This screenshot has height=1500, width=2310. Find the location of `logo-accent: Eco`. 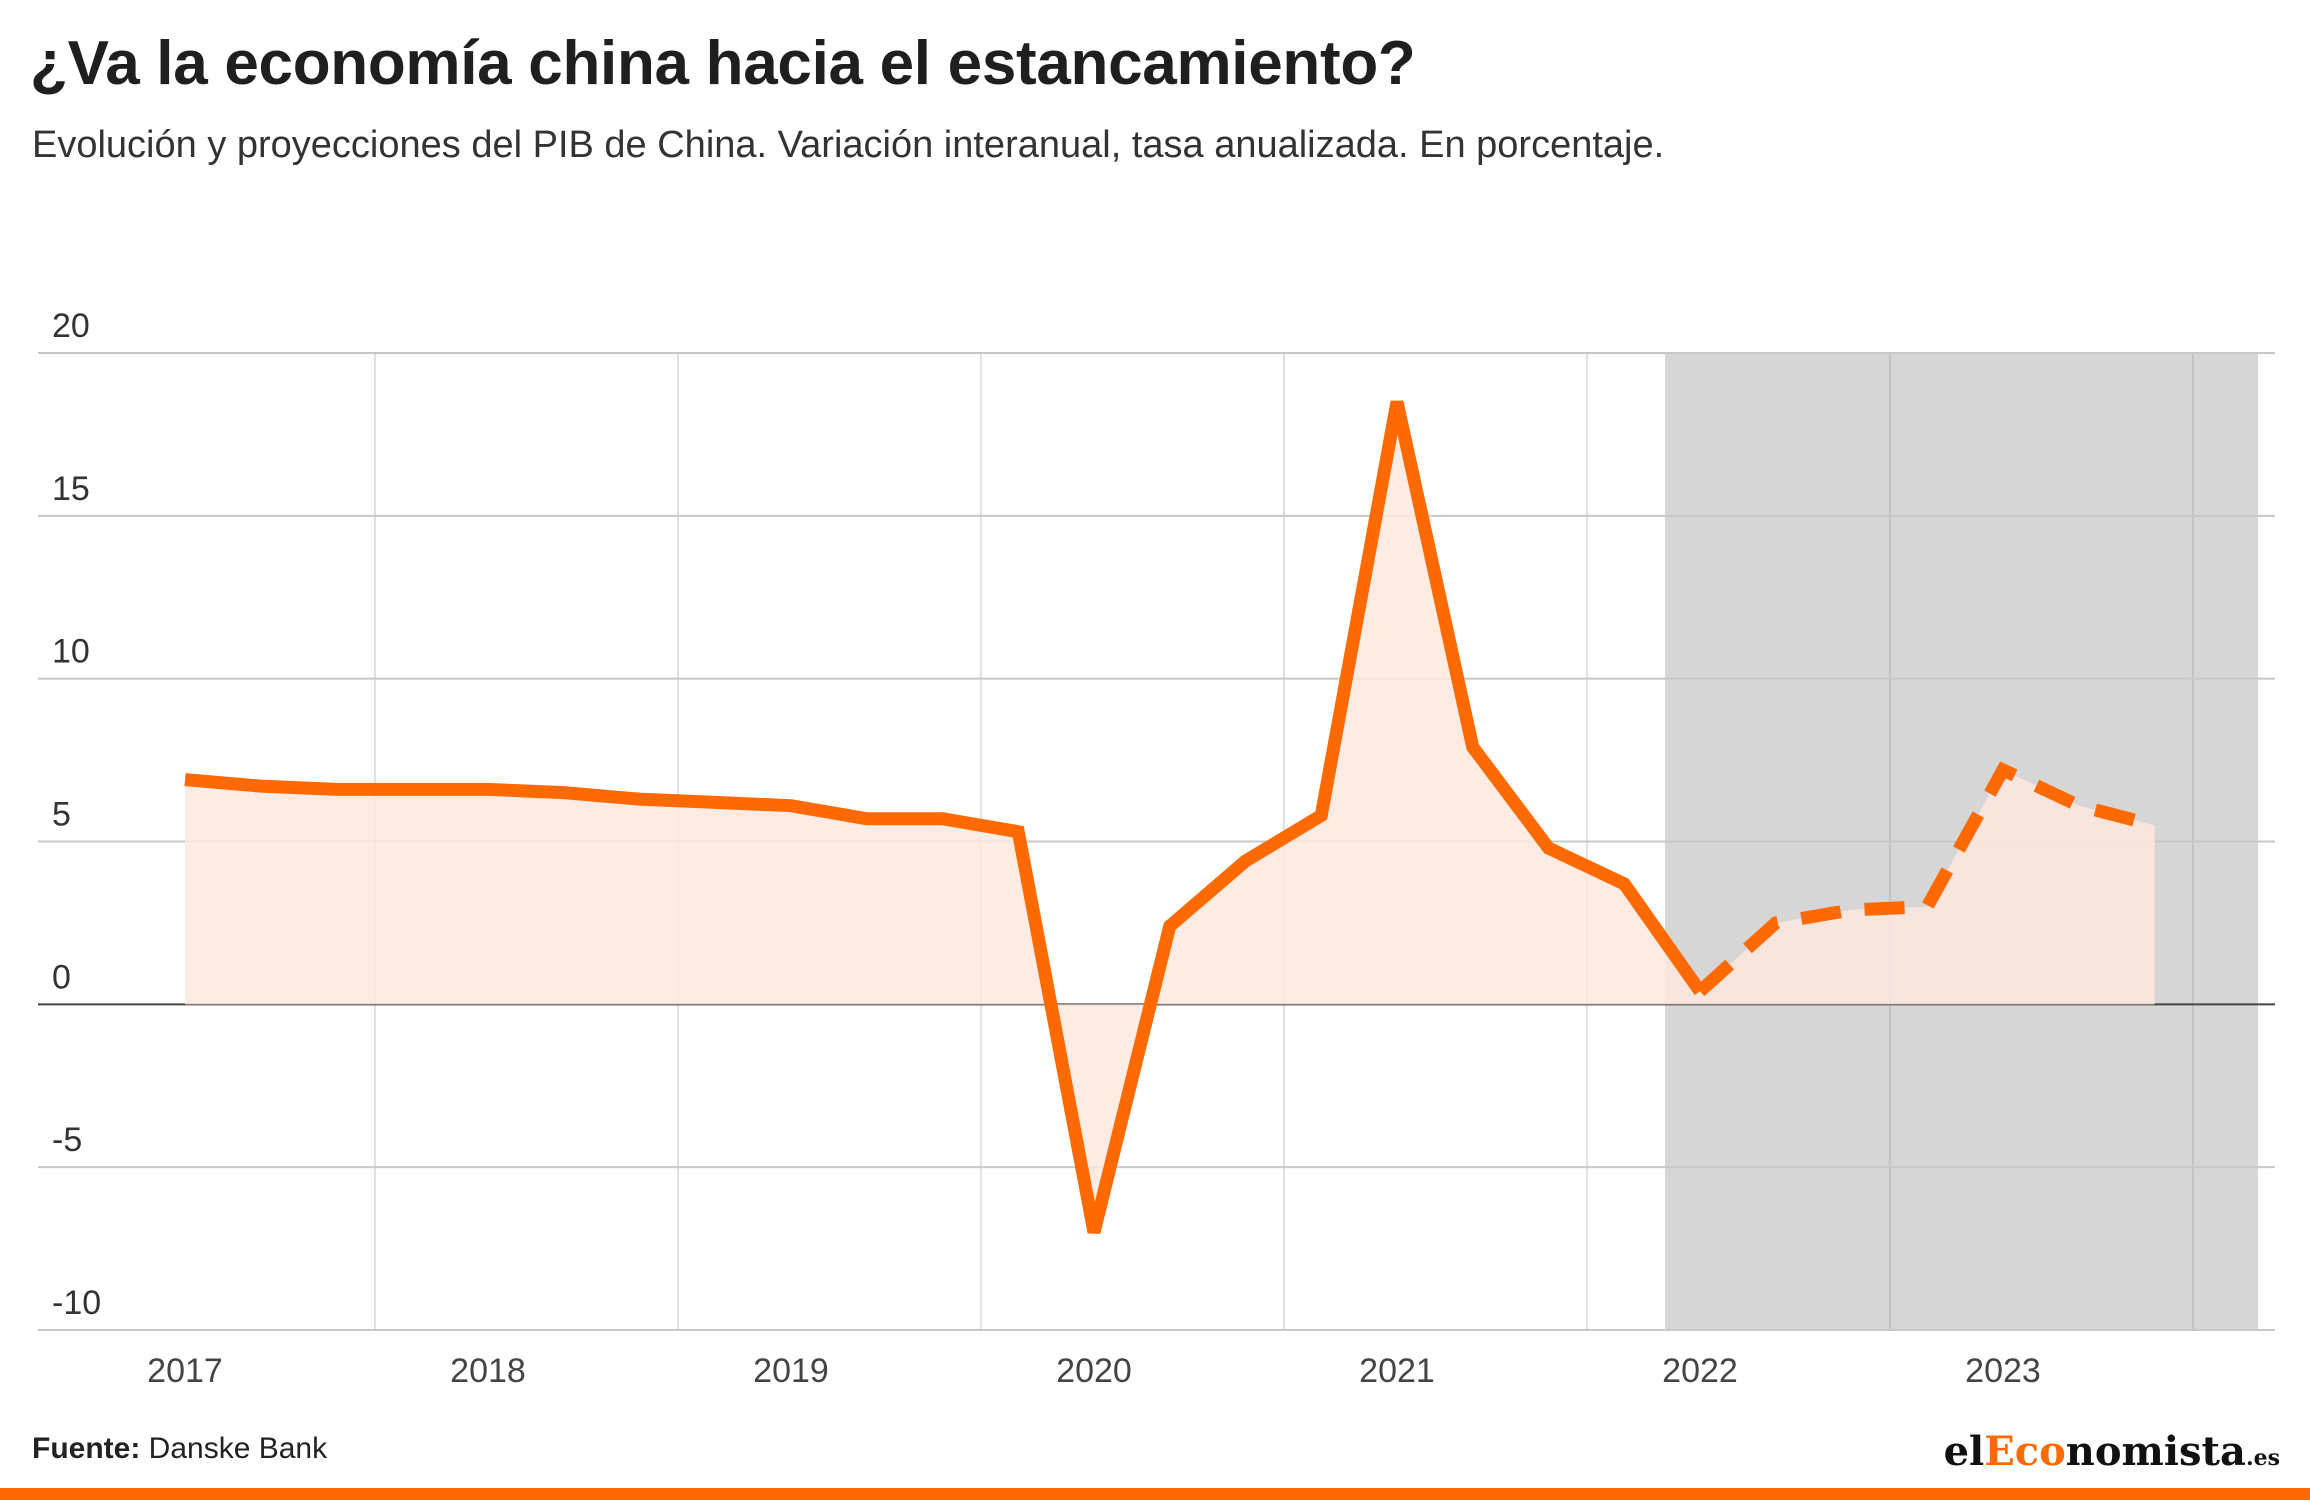

logo-accent: Eco is located at coordinates (2025, 1451).